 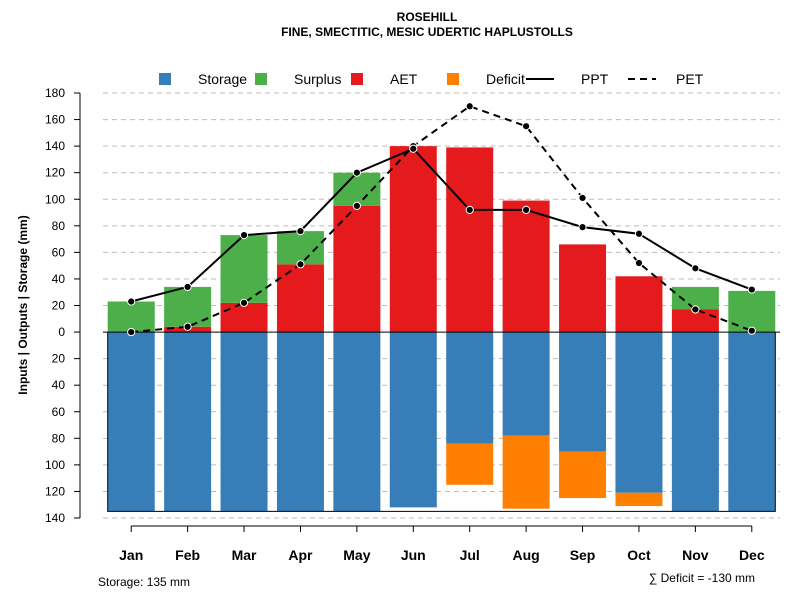 I want to click on x-tick-label: Sep, so click(x=583, y=555).